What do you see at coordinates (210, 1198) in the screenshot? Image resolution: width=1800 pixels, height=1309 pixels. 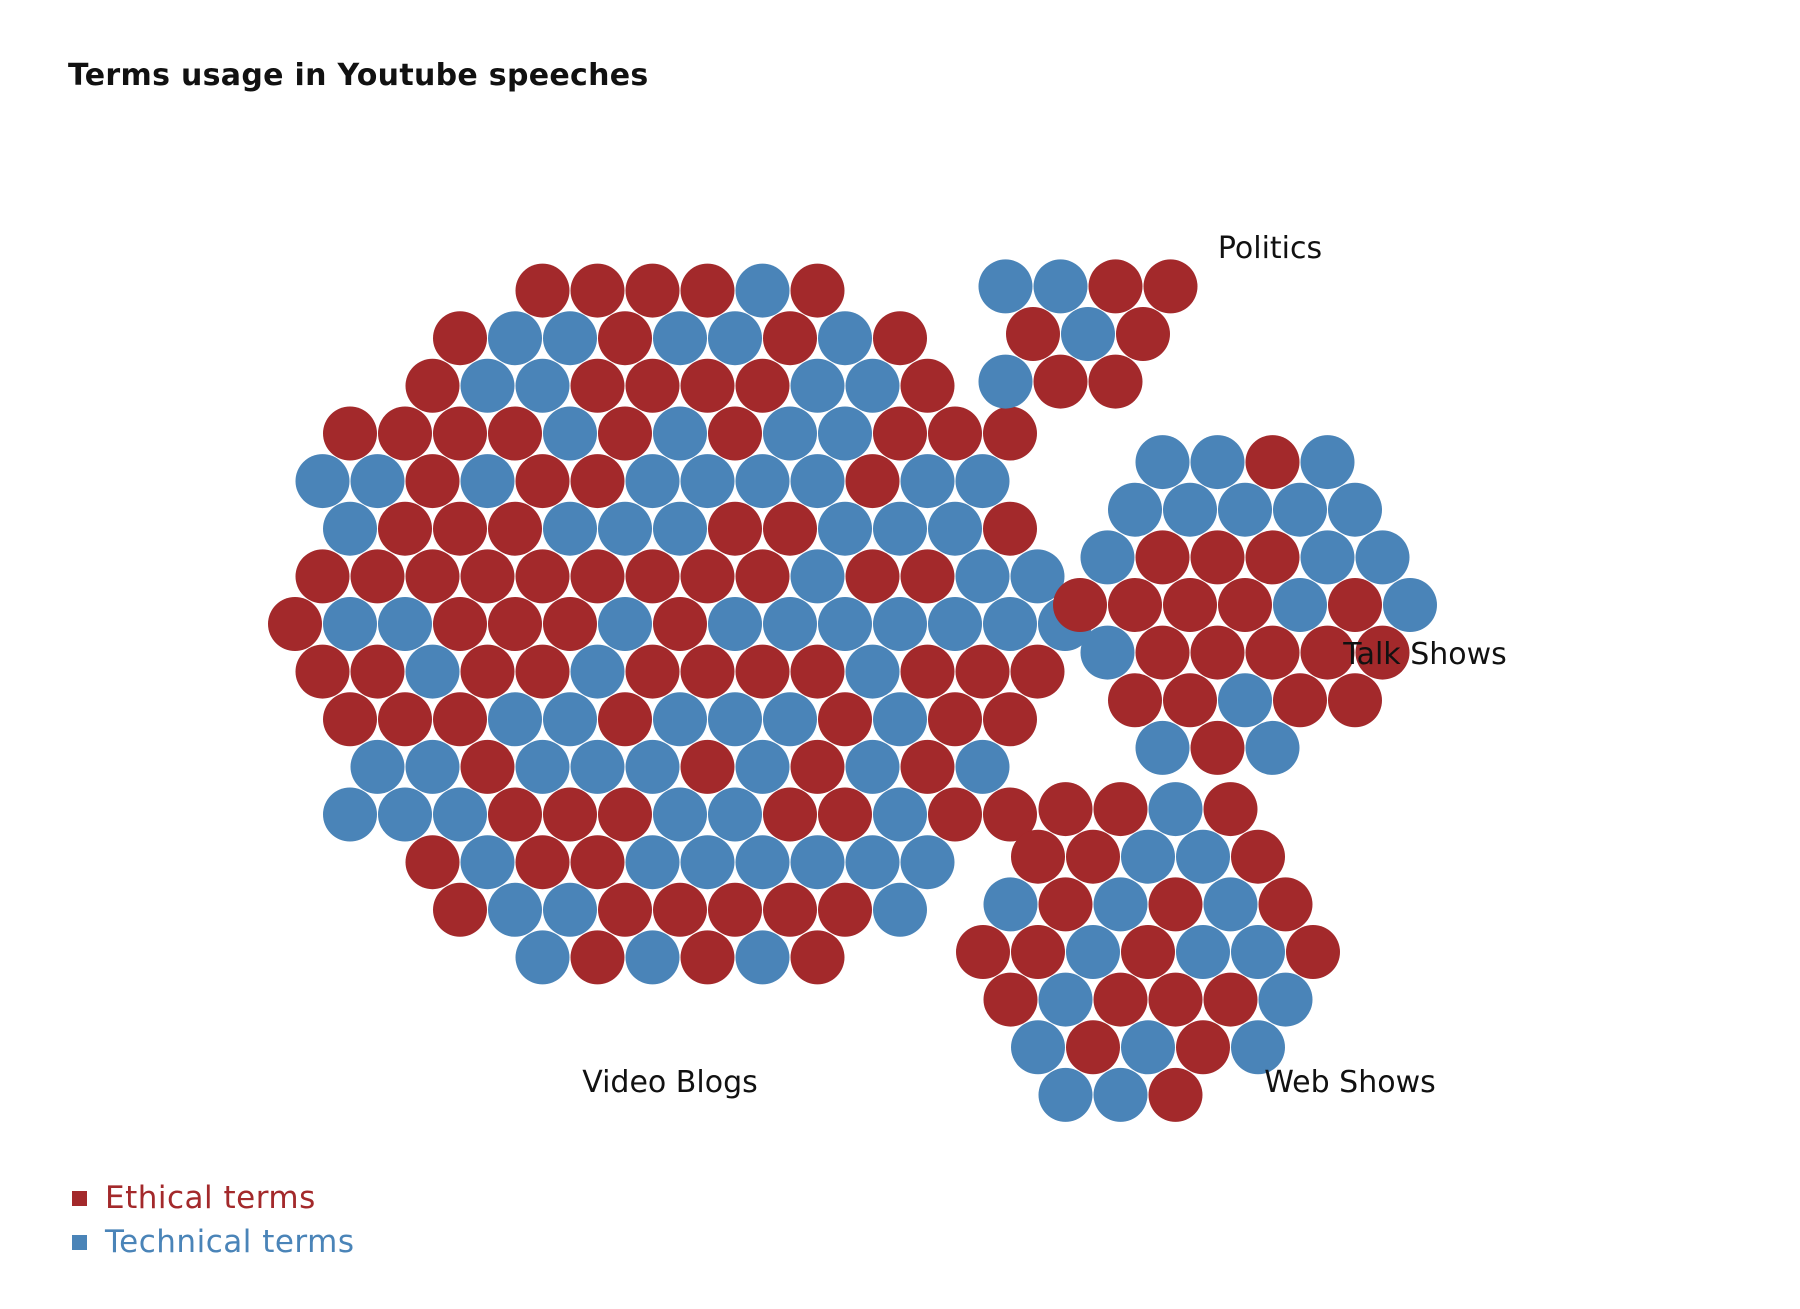 I see `legend-label-ethical: Ethical terms` at bounding box center [210, 1198].